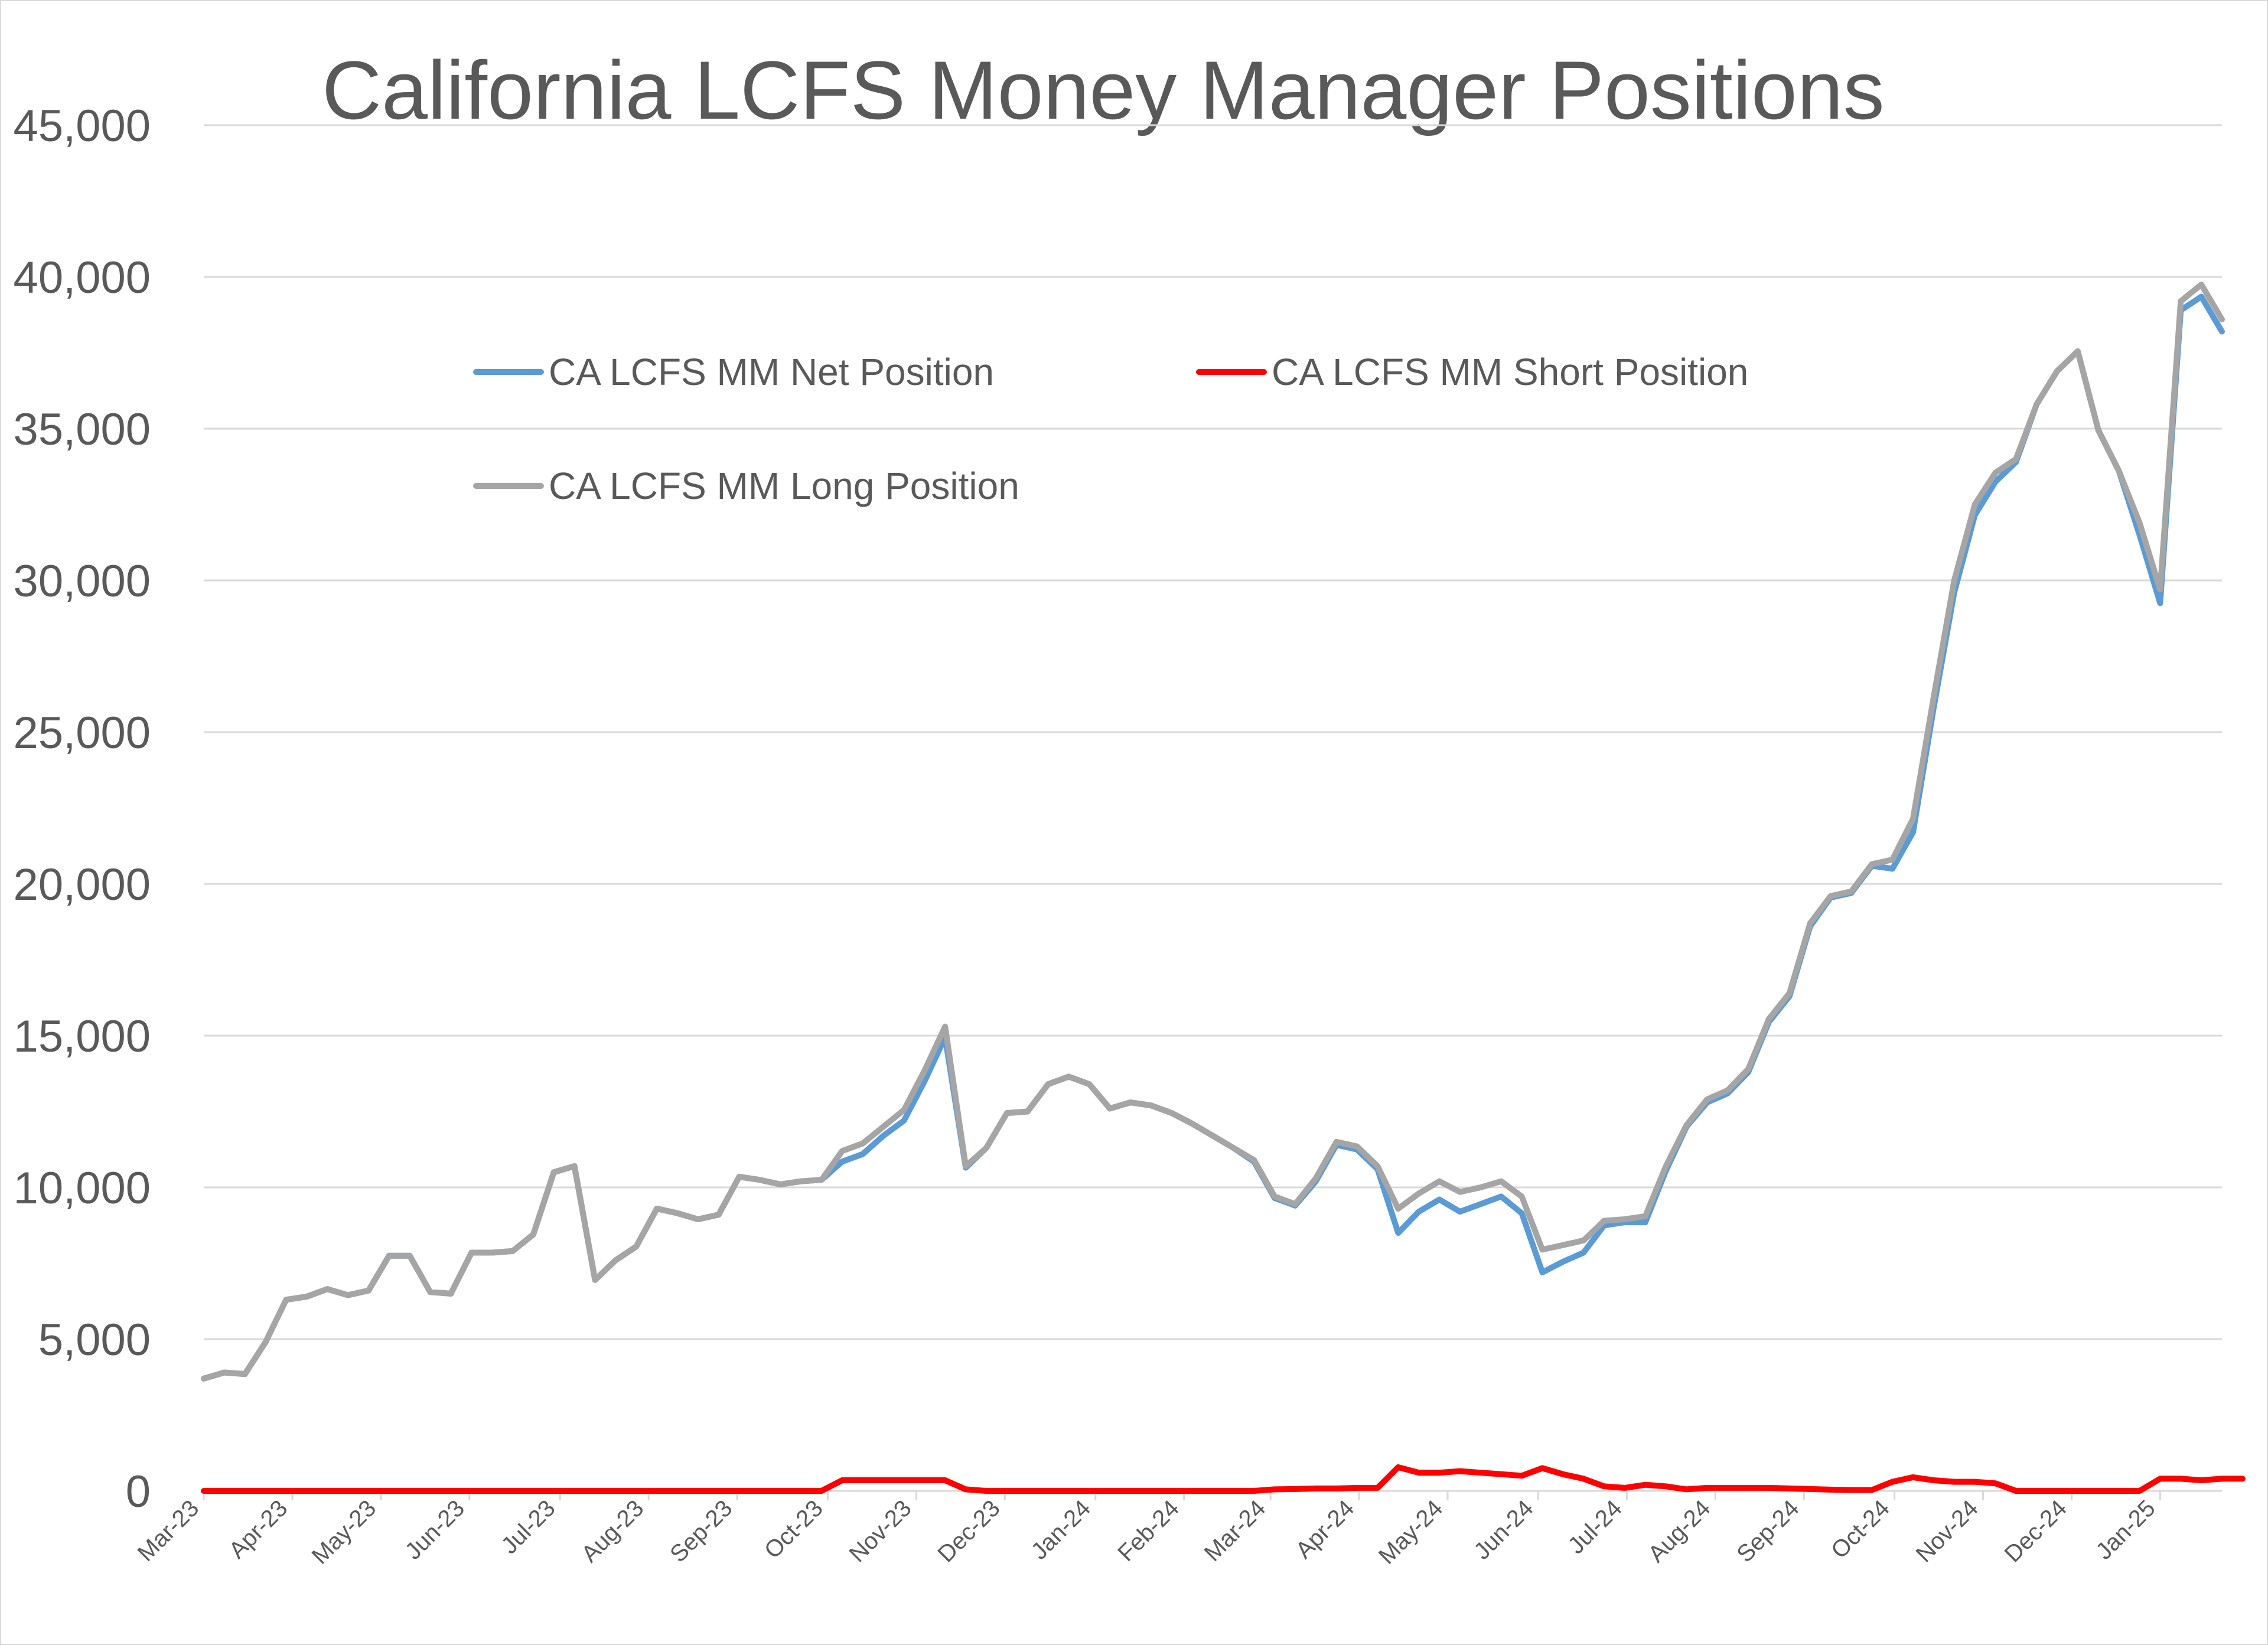 This screenshot has height=1645, width=2268. What do you see at coordinates (94, 1340) in the screenshot?
I see `y-tick-label: 5,000` at bounding box center [94, 1340].